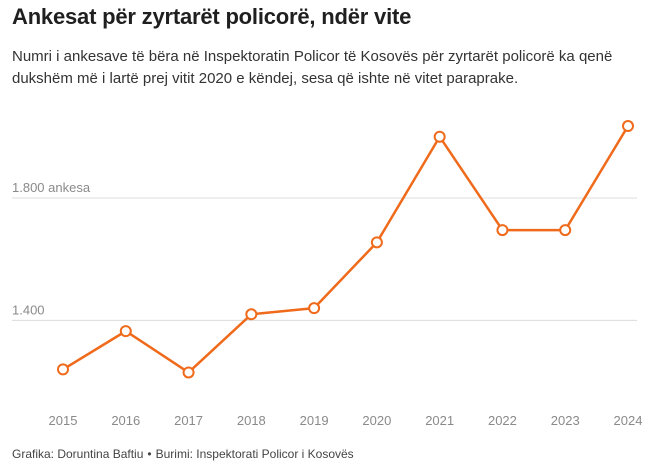 Image resolution: width=651 pixels, height=471 pixels. I want to click on x-tick-label-2022: 2022, so click(502, 420).